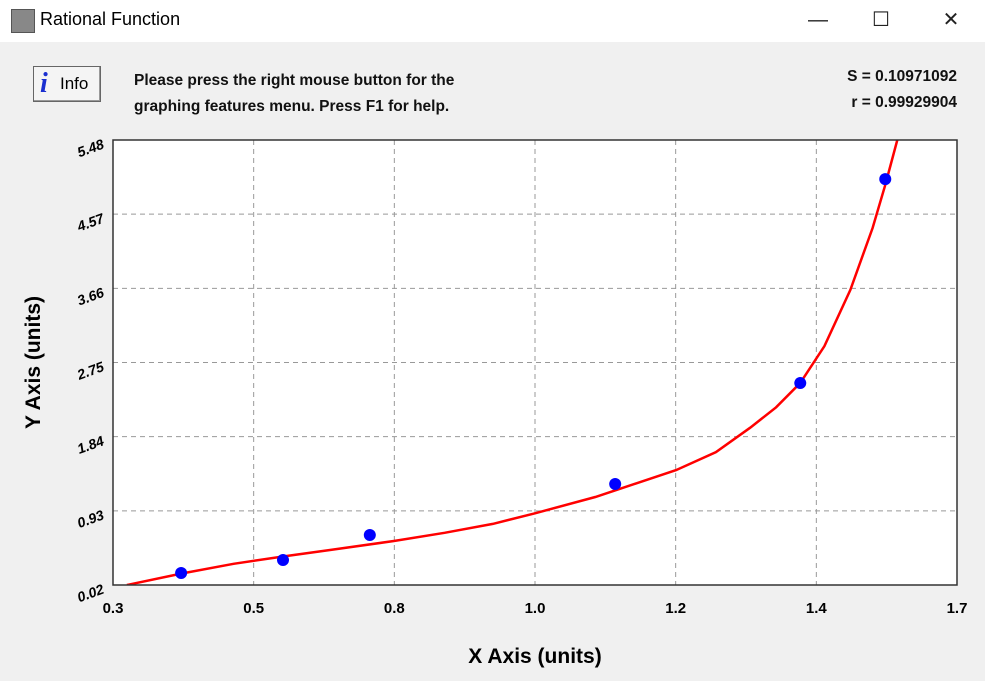  Describe the element at coordinates (492, 21) in the screenshot. I see `title-bar: Rational Function — ☐ ✕` at that location.